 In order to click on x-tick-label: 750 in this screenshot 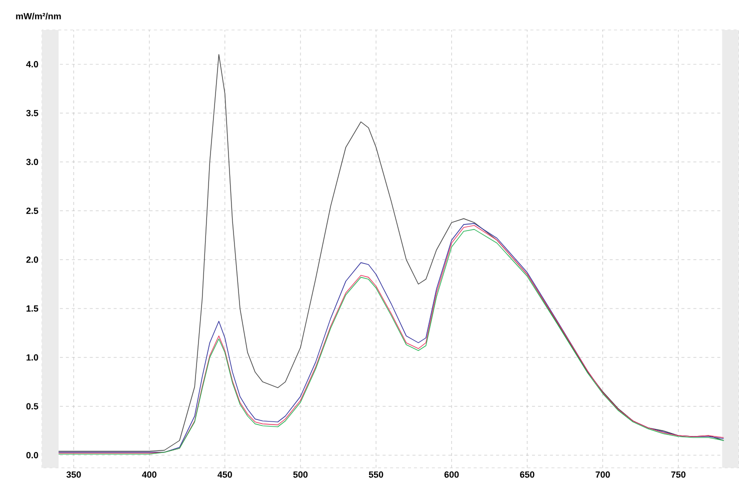, I will do `click(678, 474)`.